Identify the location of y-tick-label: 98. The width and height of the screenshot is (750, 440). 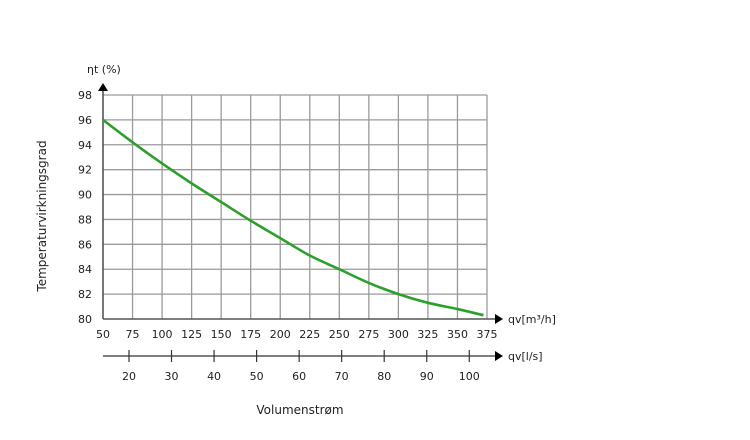
(85, 95).